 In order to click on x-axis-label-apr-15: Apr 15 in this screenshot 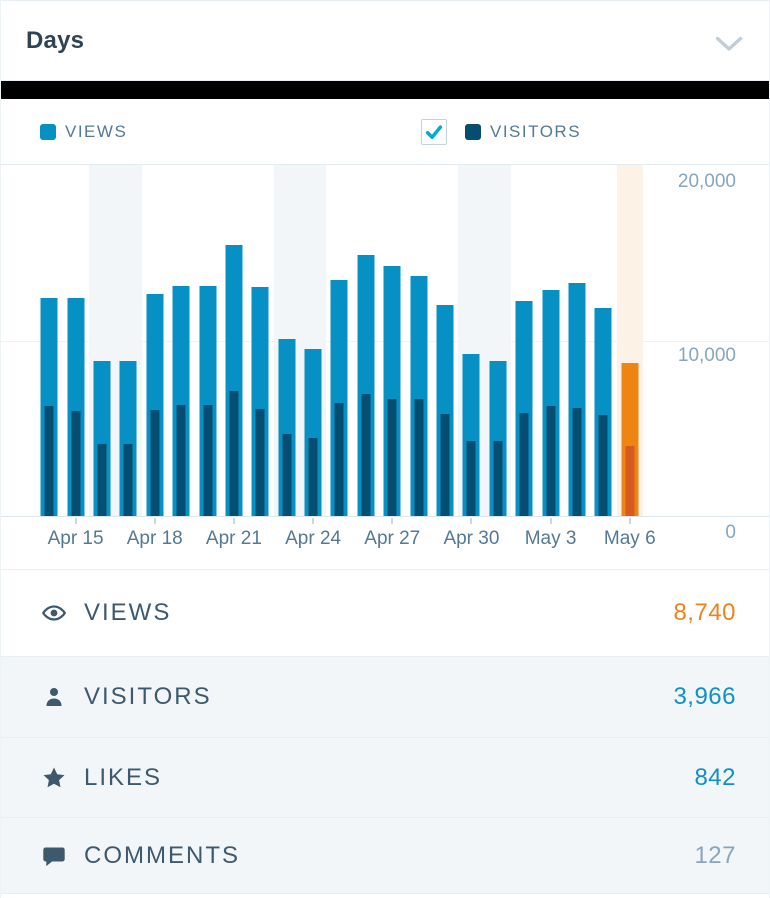, I will do `click(75, 538)`.